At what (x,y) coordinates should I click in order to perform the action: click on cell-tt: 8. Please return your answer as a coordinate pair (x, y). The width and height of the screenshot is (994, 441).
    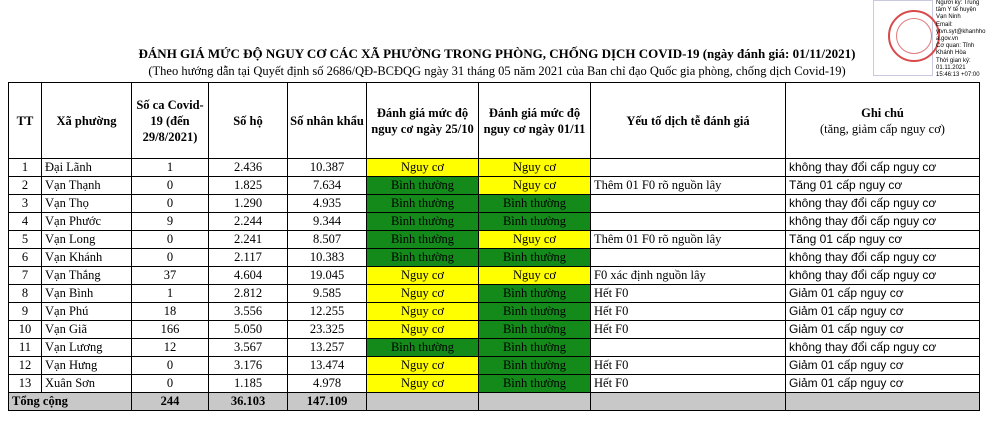
    Looking at the image, I should click on (25, 293).